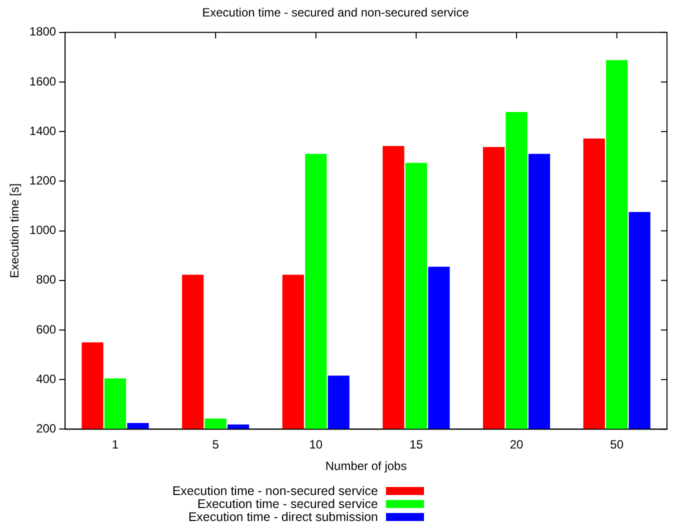  What do you see at coordinates (517, 445) in the screenshot?
I see `x-tick-label: 20` at bounding box center [517, 445].